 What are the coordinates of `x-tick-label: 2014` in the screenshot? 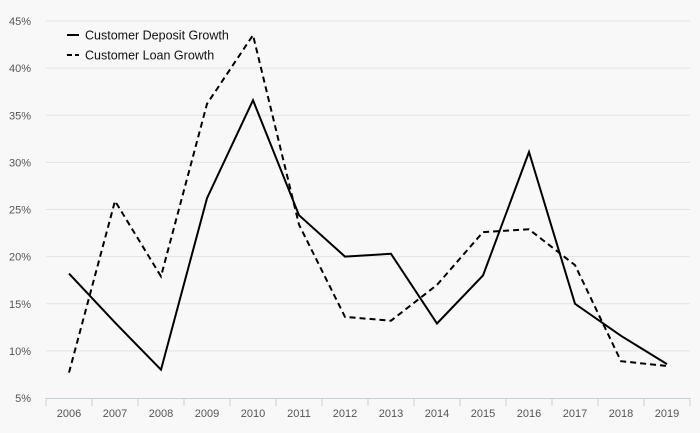 It's located at (437, 414).